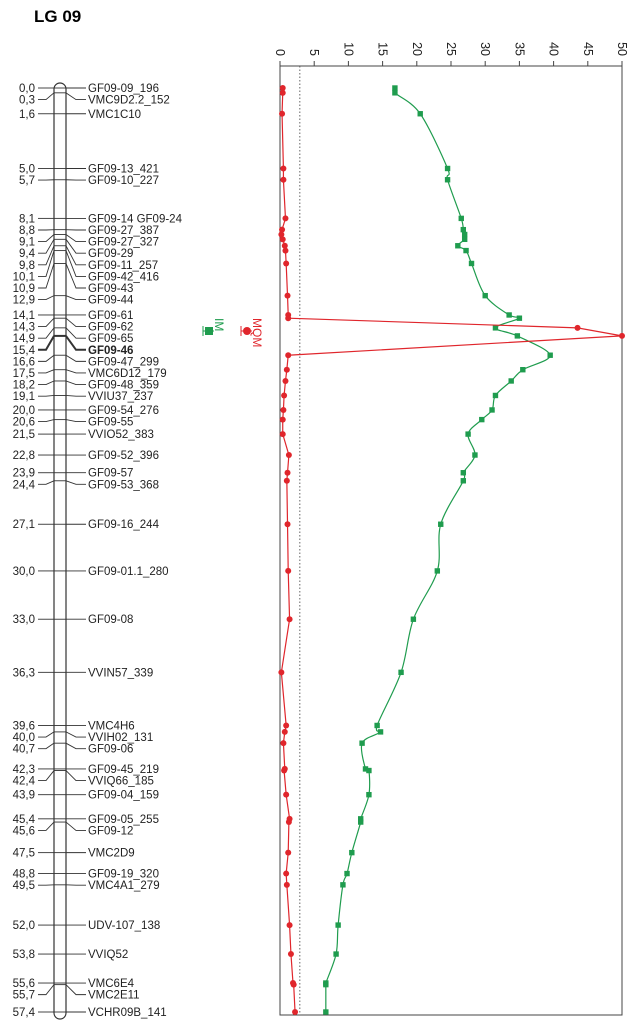  What do you see at coordinates (24, 423) in the screenshot?
I see `marker-position: 20,6` at bounding box center [24, 423].